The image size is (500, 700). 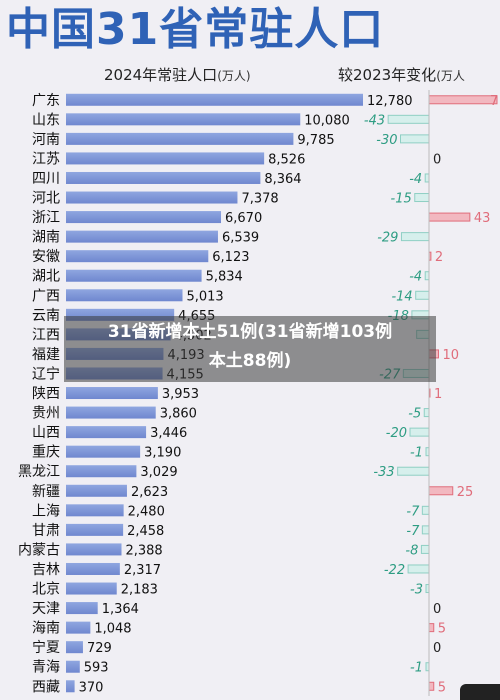 What do you see at coordinates (112, 629) in the screenshot?
I see `population-value-label: 1,048` at bounding box center [112, 629].